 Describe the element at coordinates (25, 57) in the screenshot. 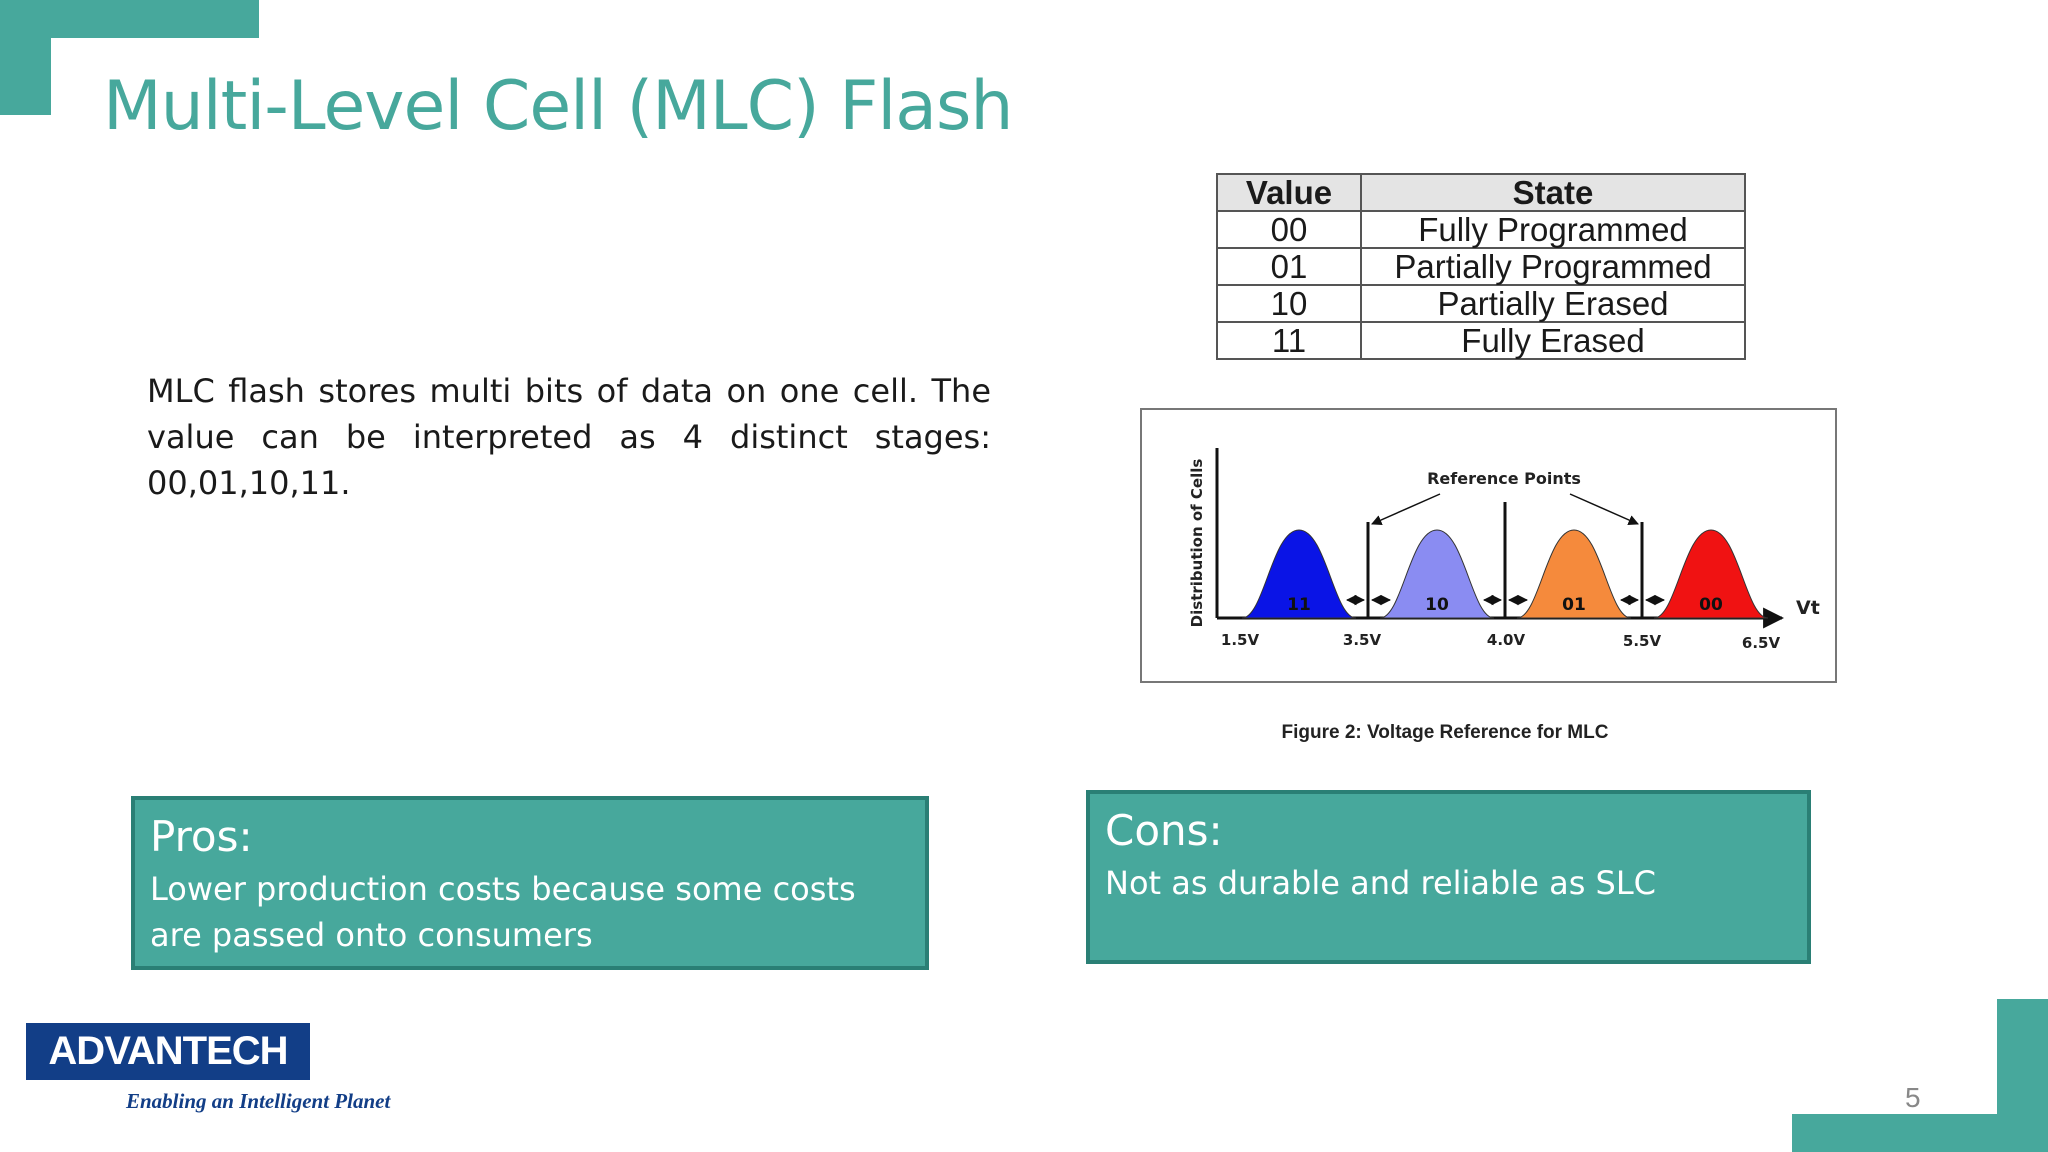

I see `corner-bar-left` at that location.